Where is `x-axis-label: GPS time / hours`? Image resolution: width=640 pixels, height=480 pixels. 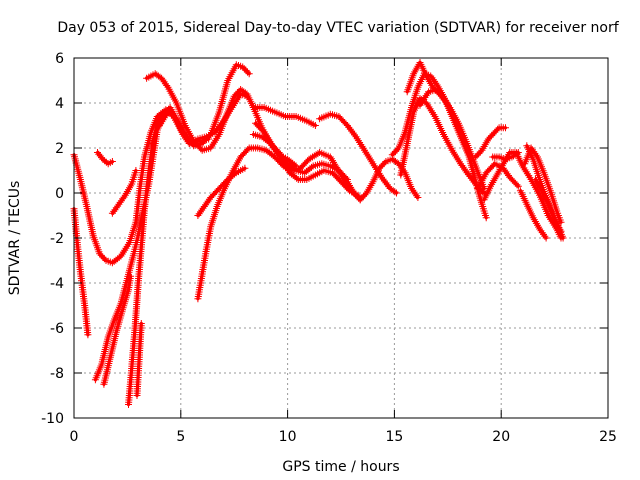
x-axis-label: GPS time / hours is located at coordinates (340, 467).